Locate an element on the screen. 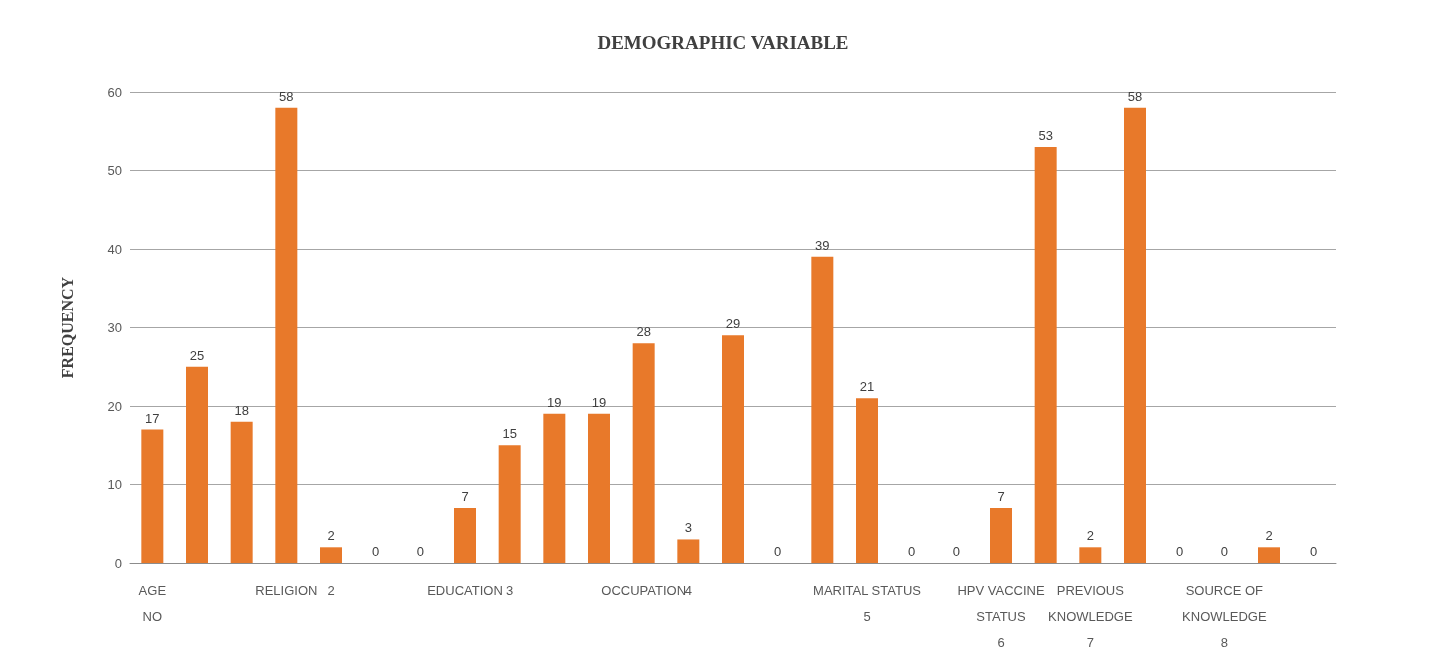  data-label: 15 is located at coordinates (509, 434).